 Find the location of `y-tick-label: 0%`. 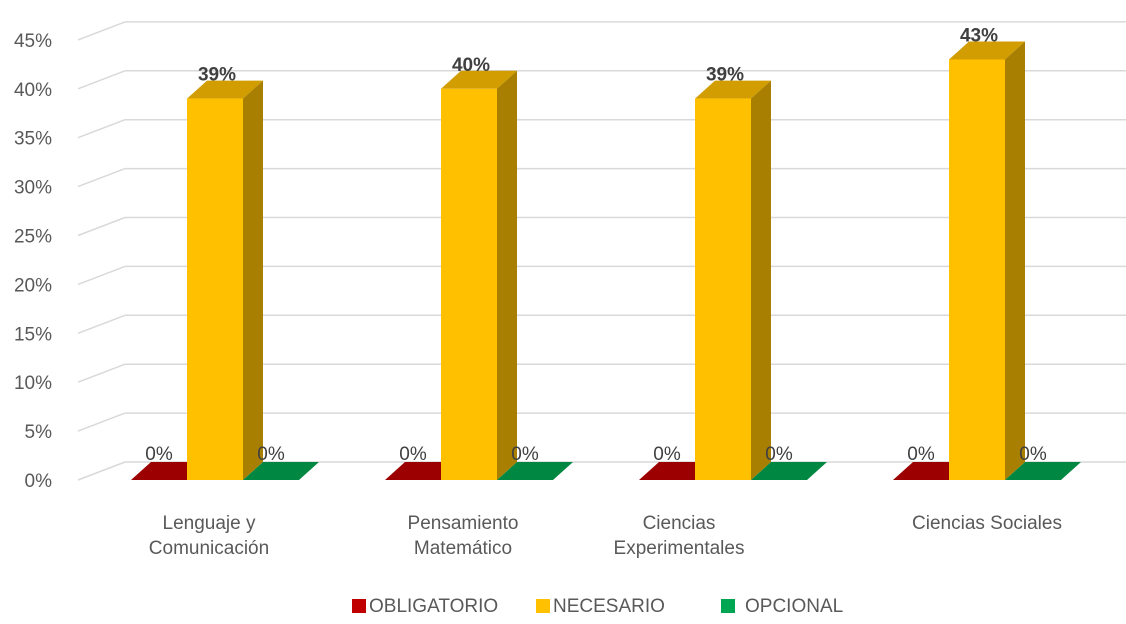

y-tick-label: 0% is located at coordinates (39, 481).